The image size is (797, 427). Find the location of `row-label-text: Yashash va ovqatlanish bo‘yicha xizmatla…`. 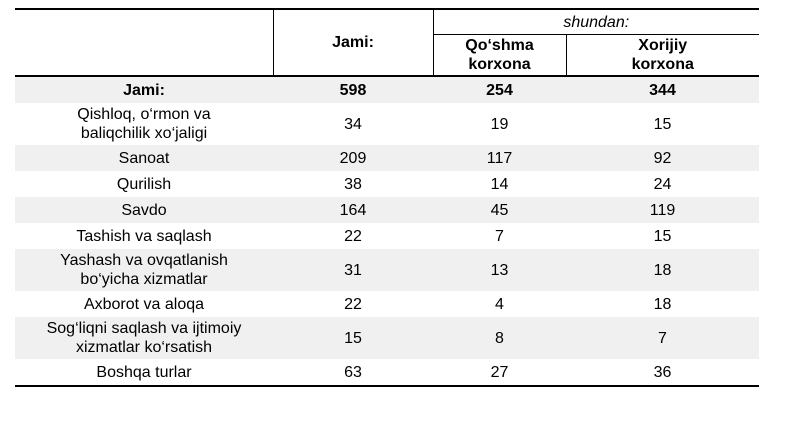

row-label-text: Yashash va ovqatlanish bo‘yicha xizmatla… is located at coordinates (144, 270).